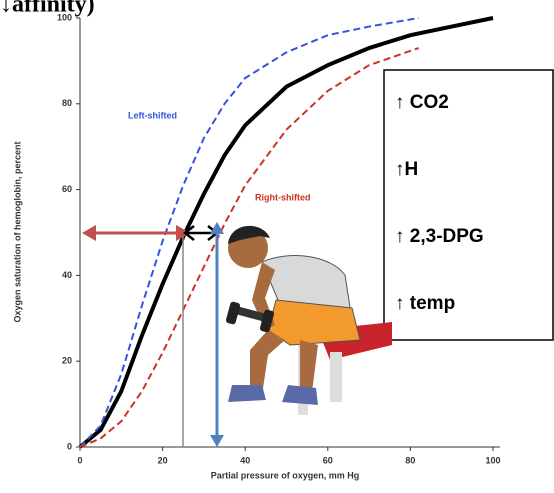 The width and height of the screenshot is (554, 493). I want to click on x-tick-label: 20, so click(163, 460).